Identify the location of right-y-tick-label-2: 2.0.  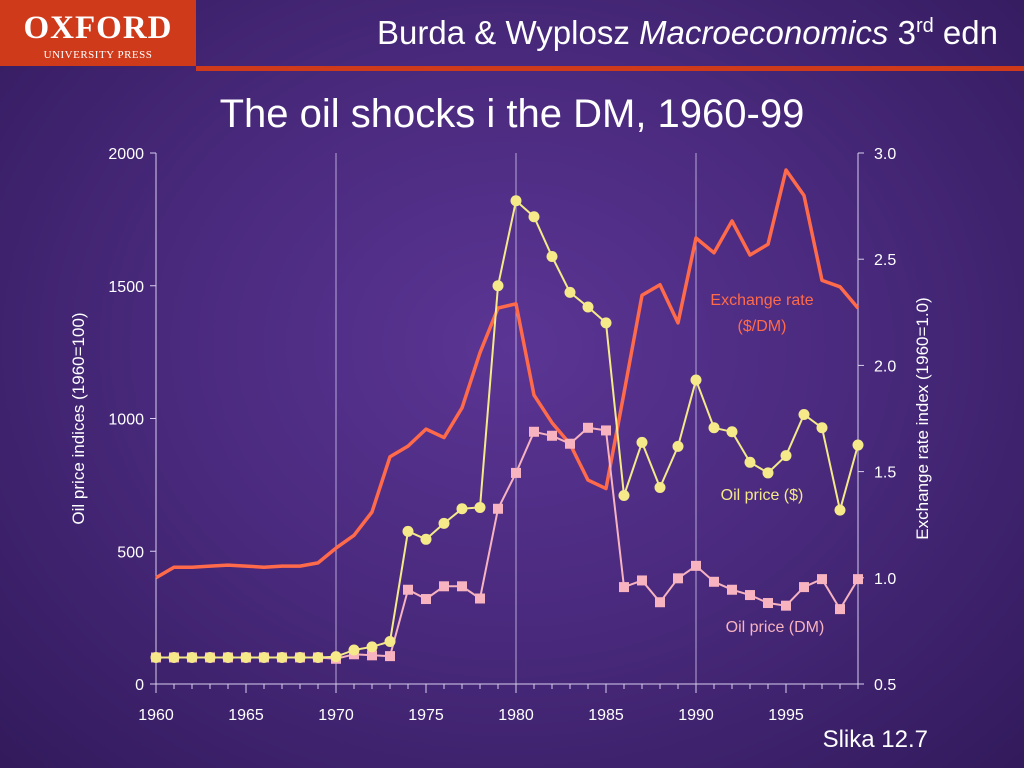
(885, 366).